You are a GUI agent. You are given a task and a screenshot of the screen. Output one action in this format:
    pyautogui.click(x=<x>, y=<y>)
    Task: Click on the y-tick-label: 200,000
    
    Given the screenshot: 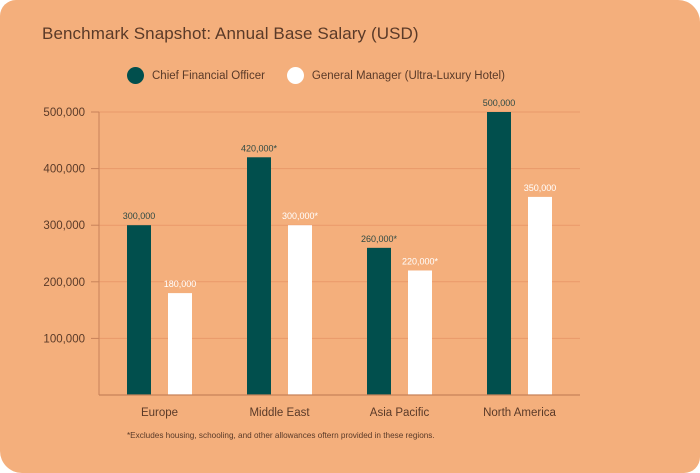 What is the action you would take?
    pyautogui.click(x=64, y=283)
    